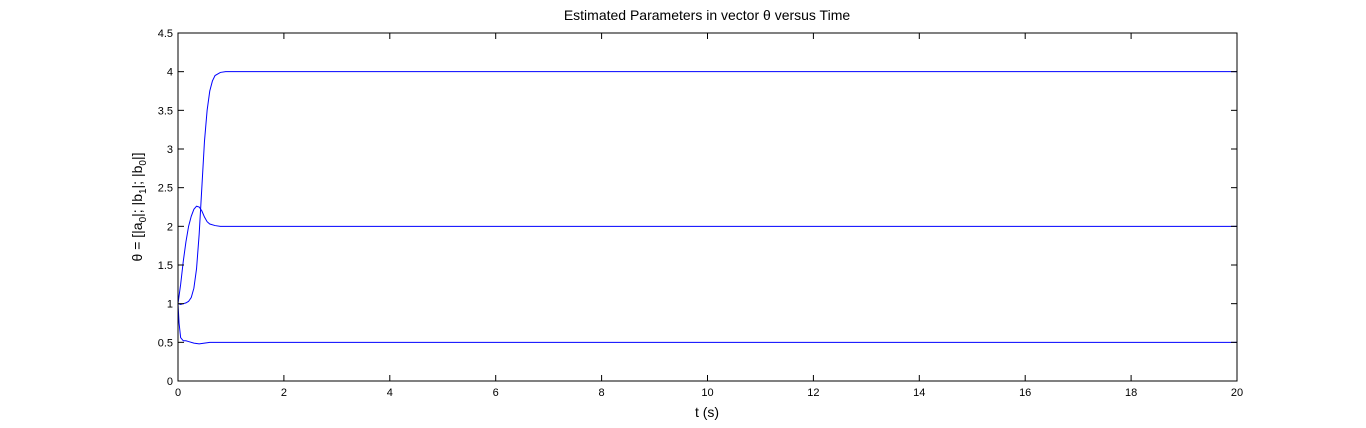 This screenshot has width=1366, height=428. Describe the element at coordinates (170, 382) in the screenshot. I see `y-tick-label: 0` at that location.